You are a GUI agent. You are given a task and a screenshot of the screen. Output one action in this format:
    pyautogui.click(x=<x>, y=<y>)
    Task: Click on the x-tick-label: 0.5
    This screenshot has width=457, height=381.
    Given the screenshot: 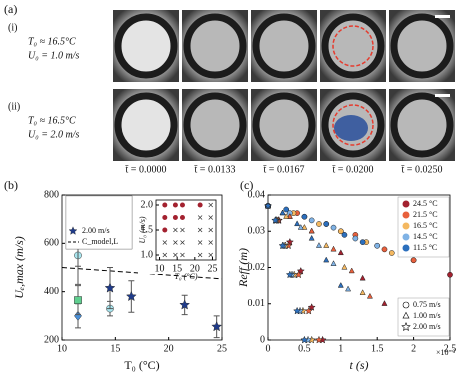 What is the action you would take?
    pyautogui.click(x=304, y=348)
    